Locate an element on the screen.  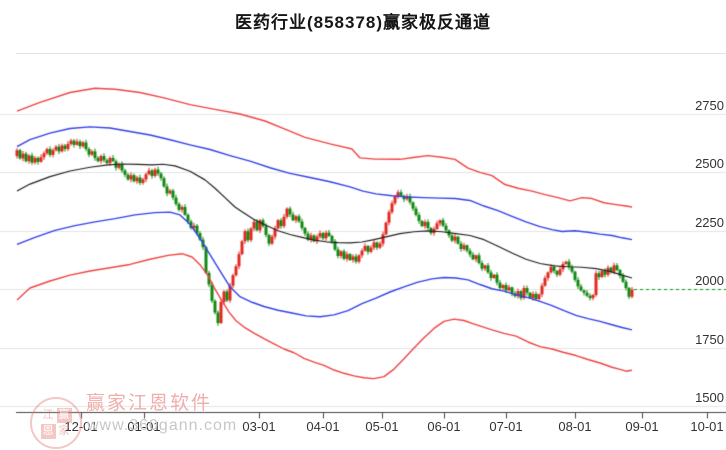
y-axis-label: 1500 is located at coordinates (709, 397).